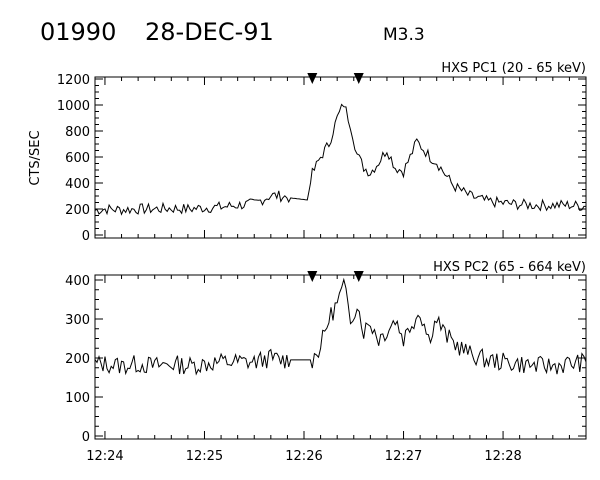 This screenshot has width=600, height=480. What do you see at coordinates (502, 456) in the screenshot?
I see `x-tick-label: 12:28` at bounding box center [502, 456].